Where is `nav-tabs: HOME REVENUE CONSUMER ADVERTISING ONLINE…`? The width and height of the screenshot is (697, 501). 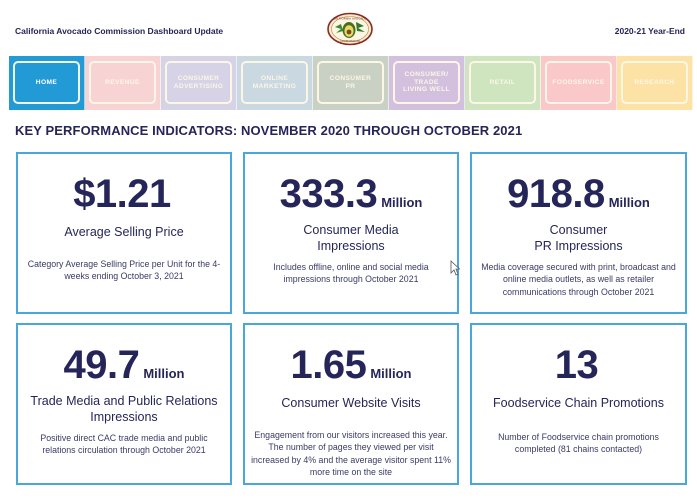 nav-tabs: HOME REVENUE CONSUMER ADVERTISING ONLINE… is located at coordinates (351, 83).